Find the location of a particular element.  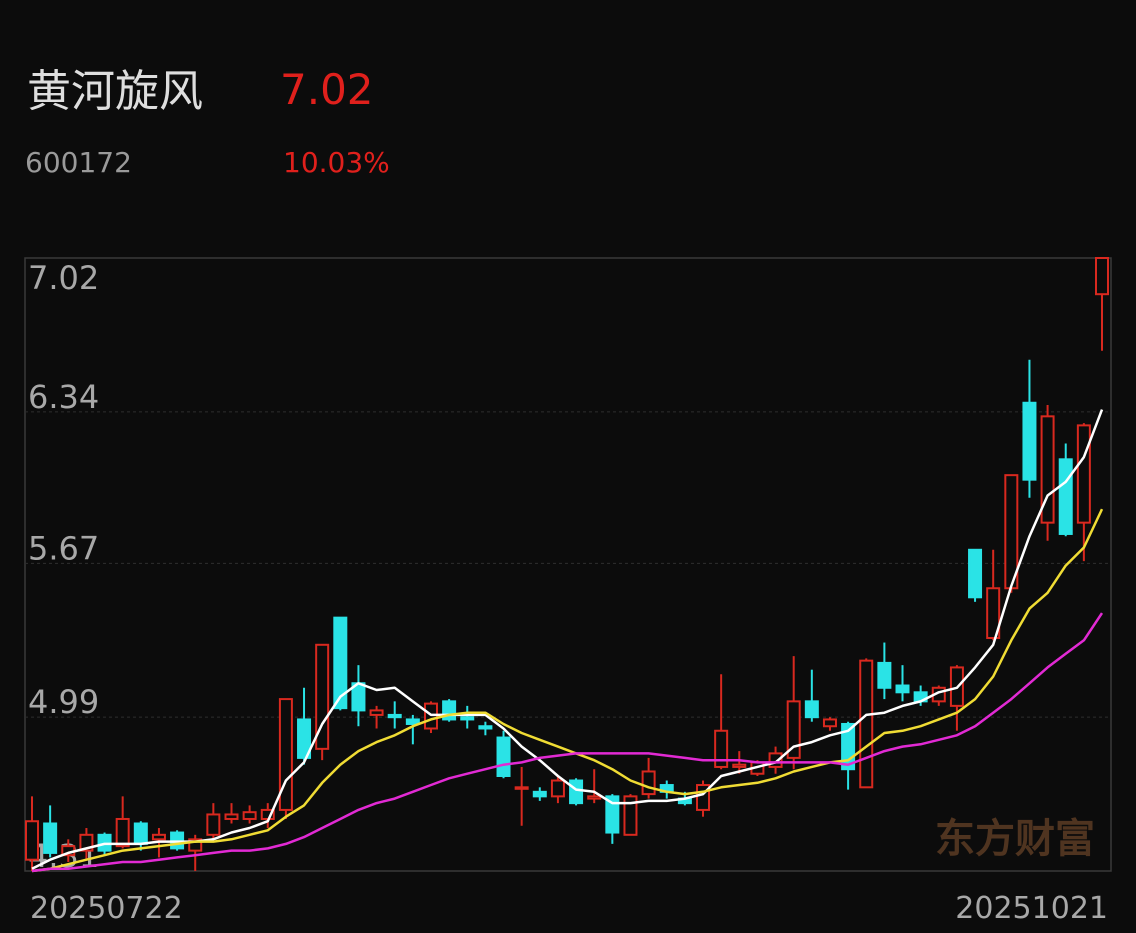

stock-name: 黄河旋风 is located at coordinates (115, 91).